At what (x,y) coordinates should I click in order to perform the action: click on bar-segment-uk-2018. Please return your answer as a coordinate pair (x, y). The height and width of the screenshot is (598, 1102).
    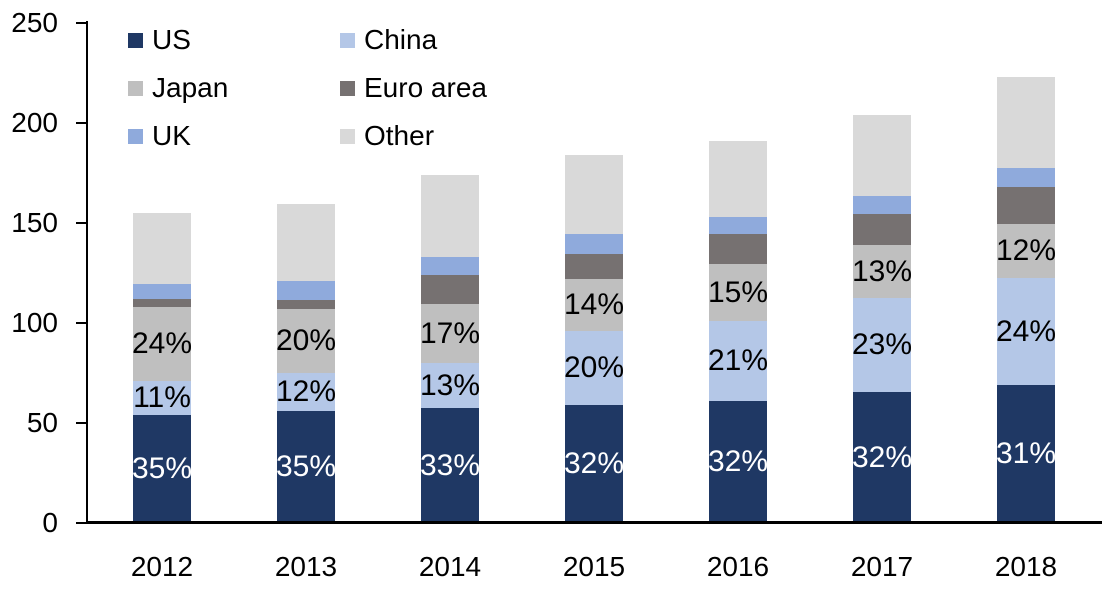
    Looking at the image, I should click on (1026, 177).